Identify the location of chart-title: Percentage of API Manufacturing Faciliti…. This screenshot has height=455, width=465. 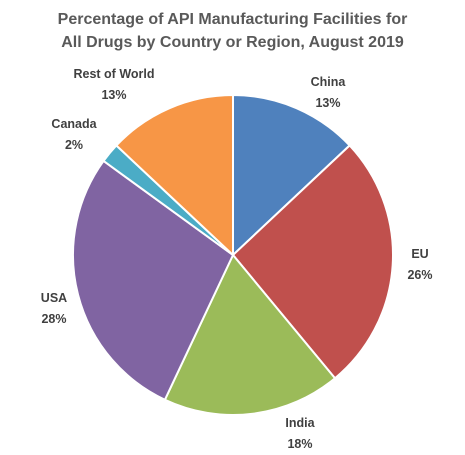
(232, 31).